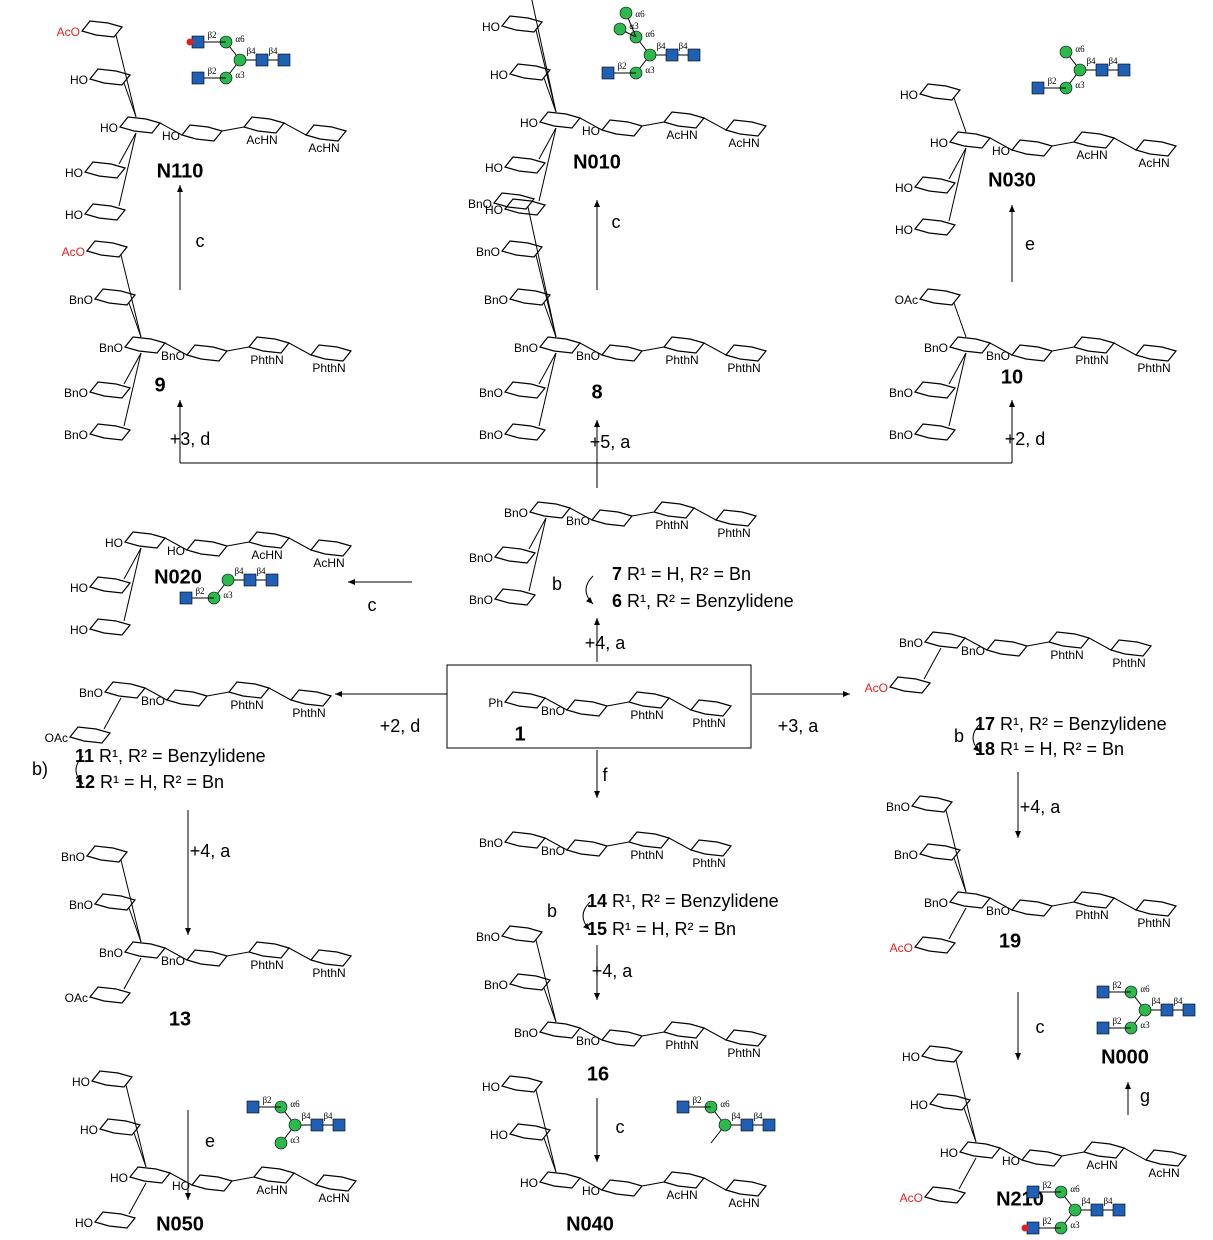 The height and width of the screenshot is (1240, 1213). What do you see at coordinates (689, 574) in the screenshot?
I see `r-group-text: R¹ = H, R² = Bn` at bounding box center [689, 574].